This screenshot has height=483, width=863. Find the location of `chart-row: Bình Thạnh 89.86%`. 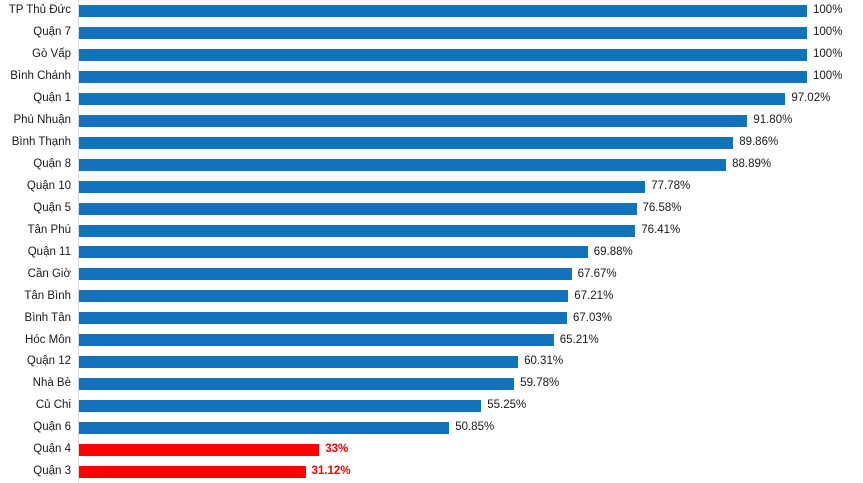

chart-row: Bình Thạnh 89.86% is located at coordinates (431, 142).